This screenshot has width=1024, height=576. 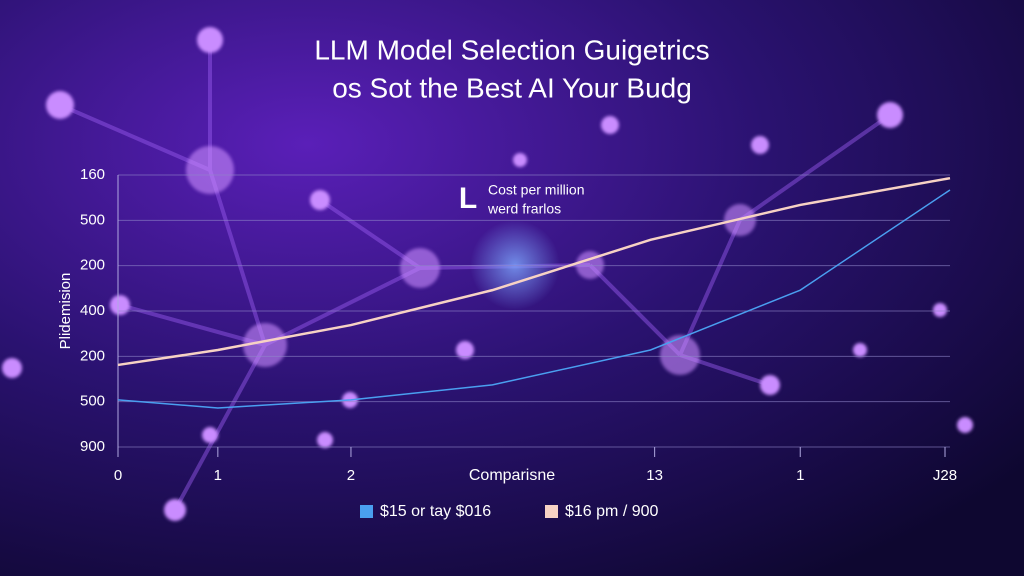 What do you see at coordinates (512, 87) in the screenshot?
I see `chart-title: os Sot the Best AI Your Budg` at bounding box center [512, 87].